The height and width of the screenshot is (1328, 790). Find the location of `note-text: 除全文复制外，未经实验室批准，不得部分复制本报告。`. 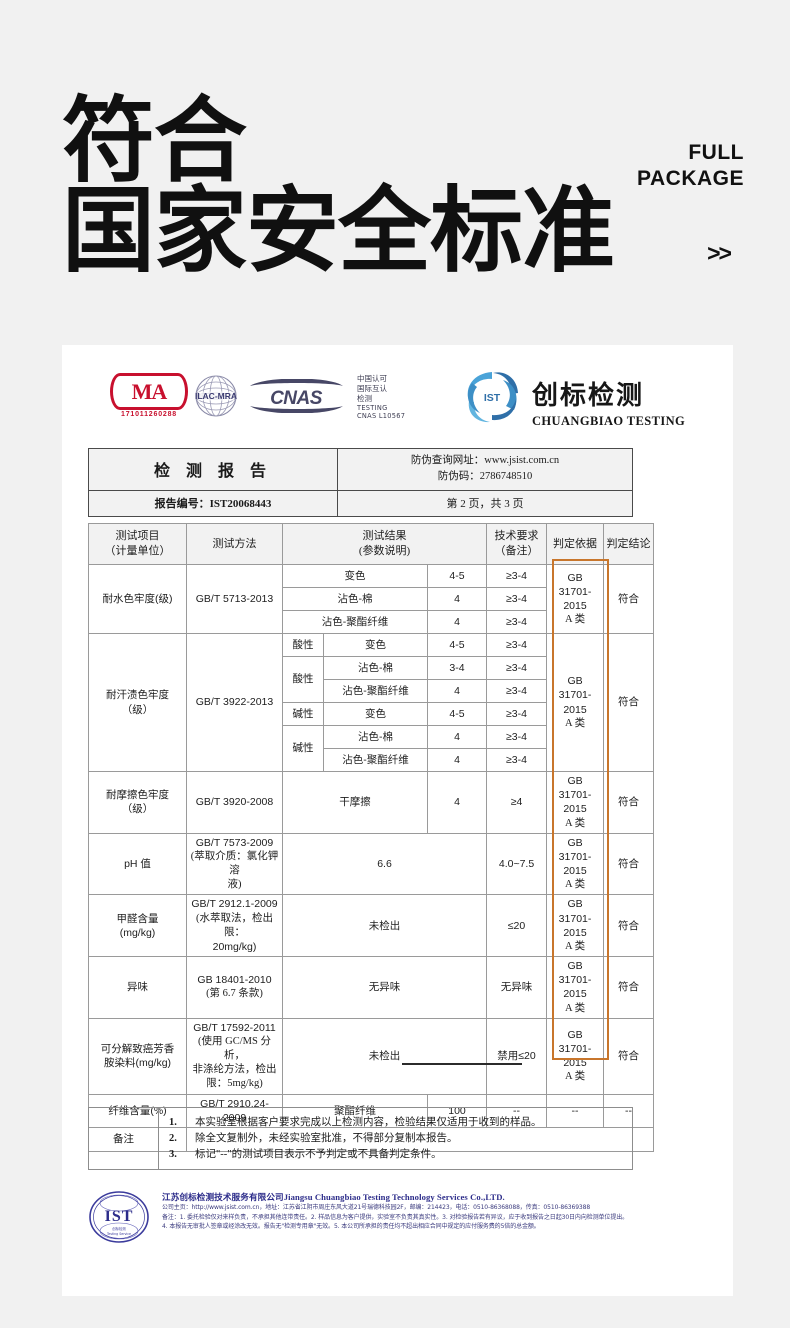

note-text: 除全文复制外，未经实验室批准，不得部分复制本报告。 is located at coordinates (326, 1138).